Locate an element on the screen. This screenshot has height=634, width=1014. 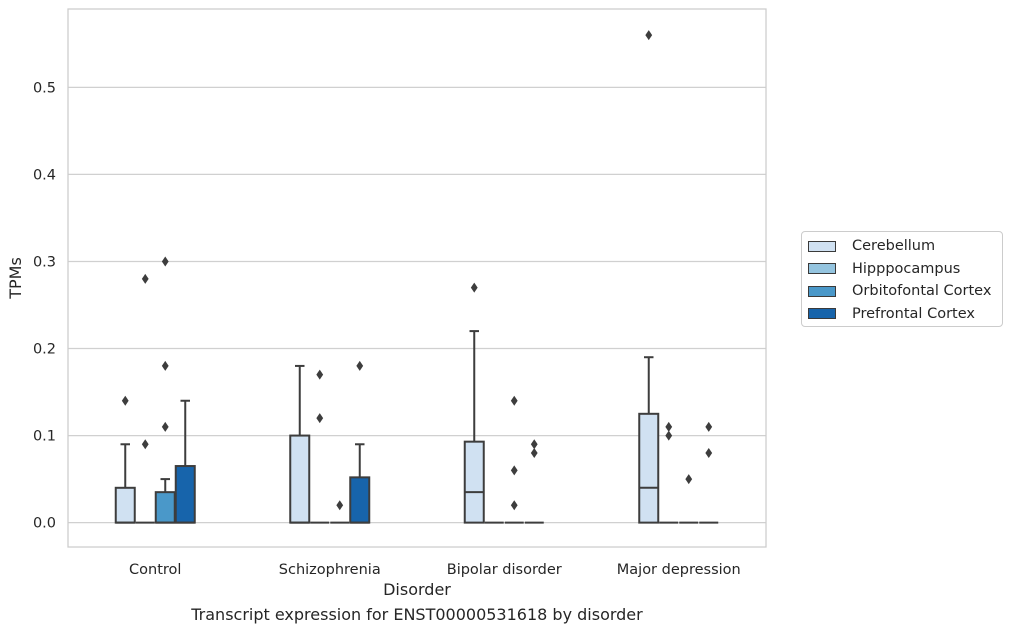
y-tick-label: 0.0 is located at coordinates (44, 524).